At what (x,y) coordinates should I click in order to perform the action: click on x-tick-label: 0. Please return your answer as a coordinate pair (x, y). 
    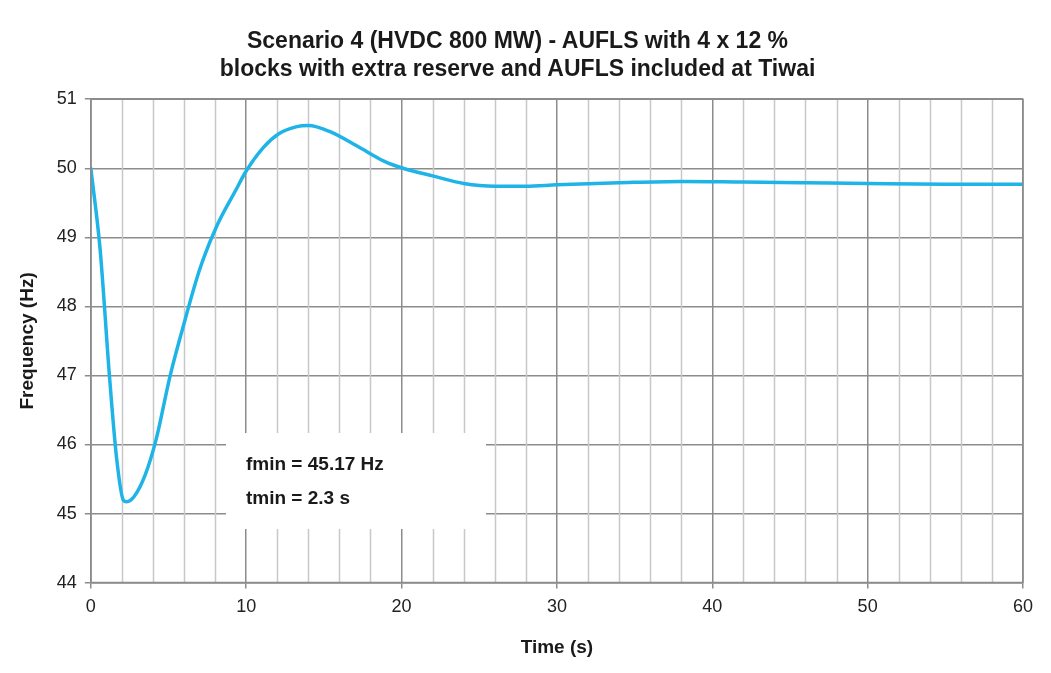
    Looking at the image, I should click on (90, 606).